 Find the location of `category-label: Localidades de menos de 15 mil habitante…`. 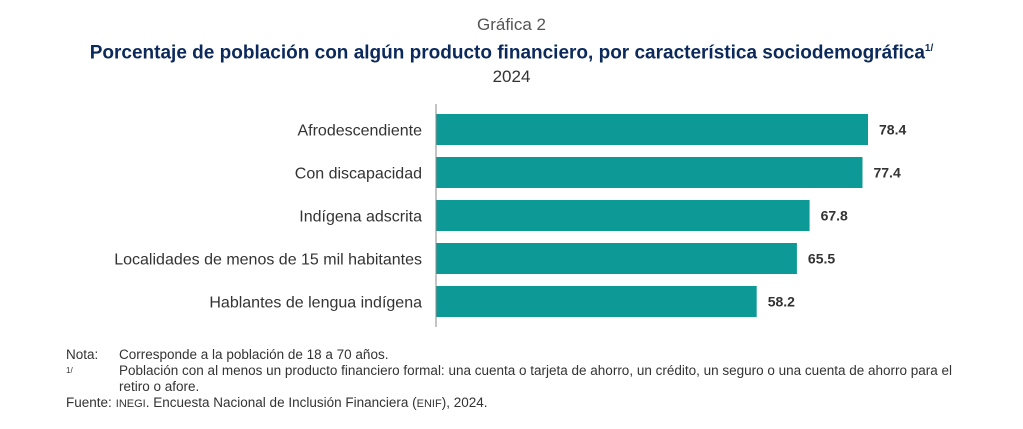

category-label: Localidades de menos de 15 mil habitante… is located at coordinates (268, 260).